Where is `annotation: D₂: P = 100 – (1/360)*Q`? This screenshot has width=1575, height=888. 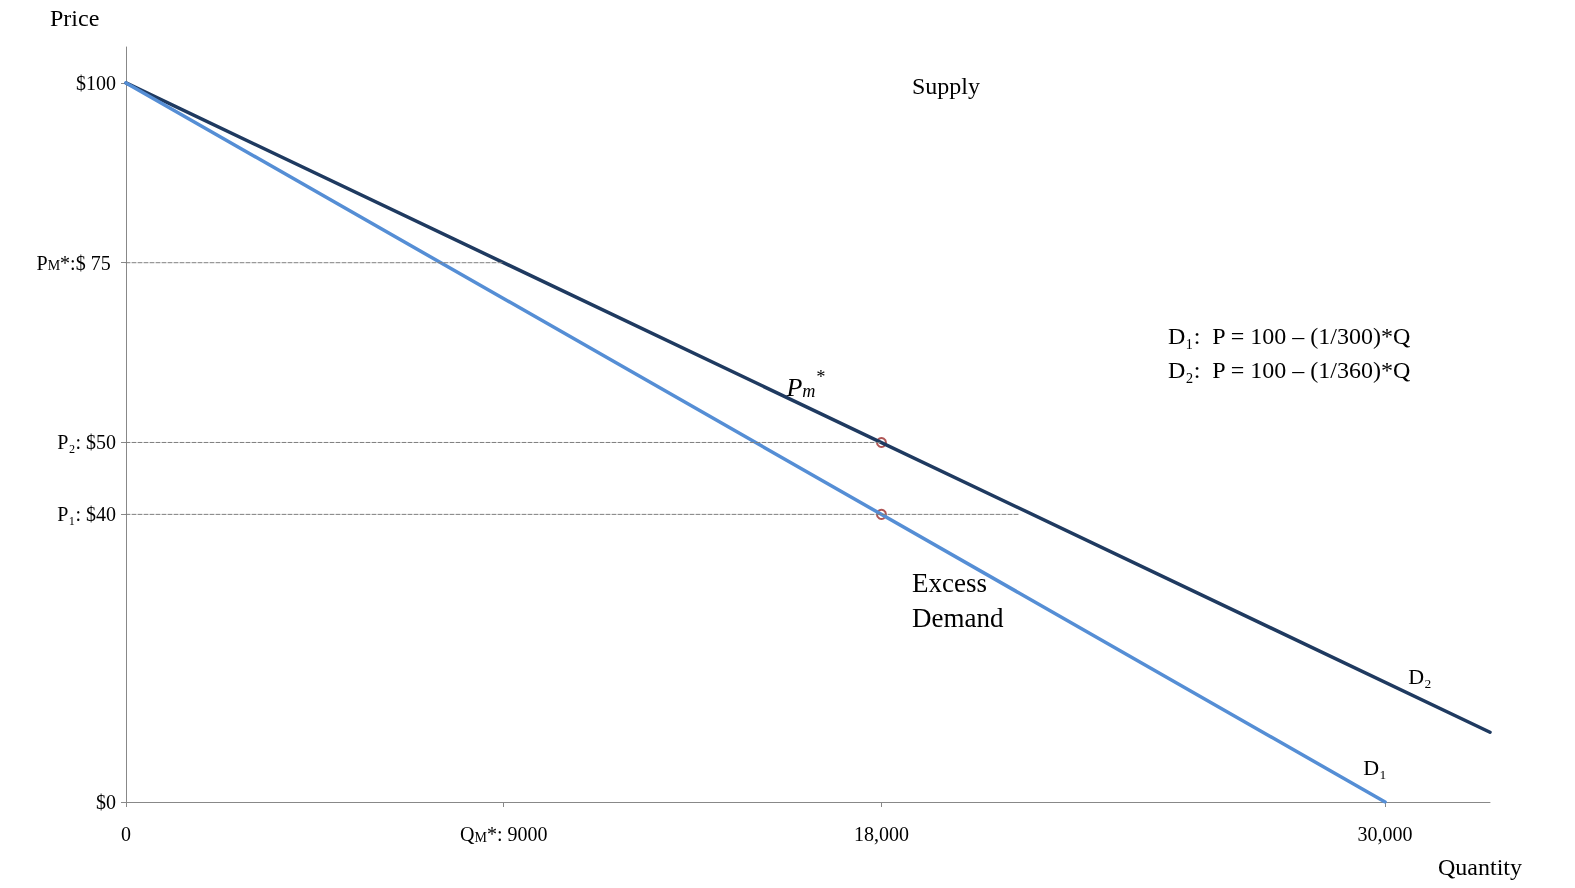
annotation: D₂: P = 100 – (1/360)*Q is located at coordinates (1289, 369).